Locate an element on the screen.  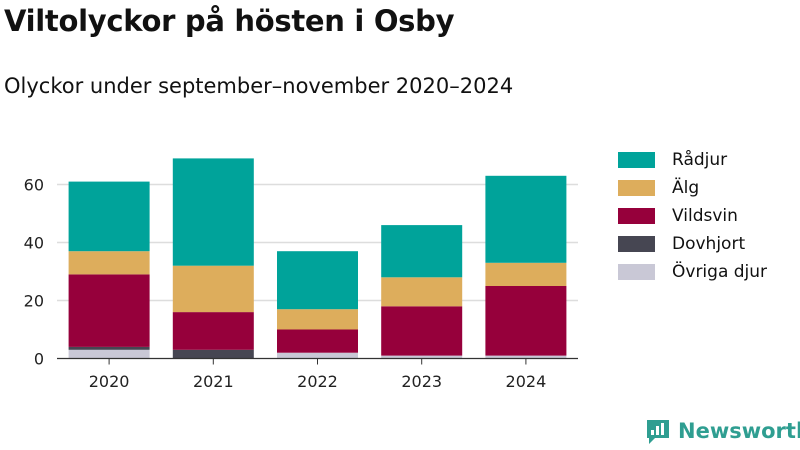
y-tick-label: 60 is located at coordinates (34, 185).